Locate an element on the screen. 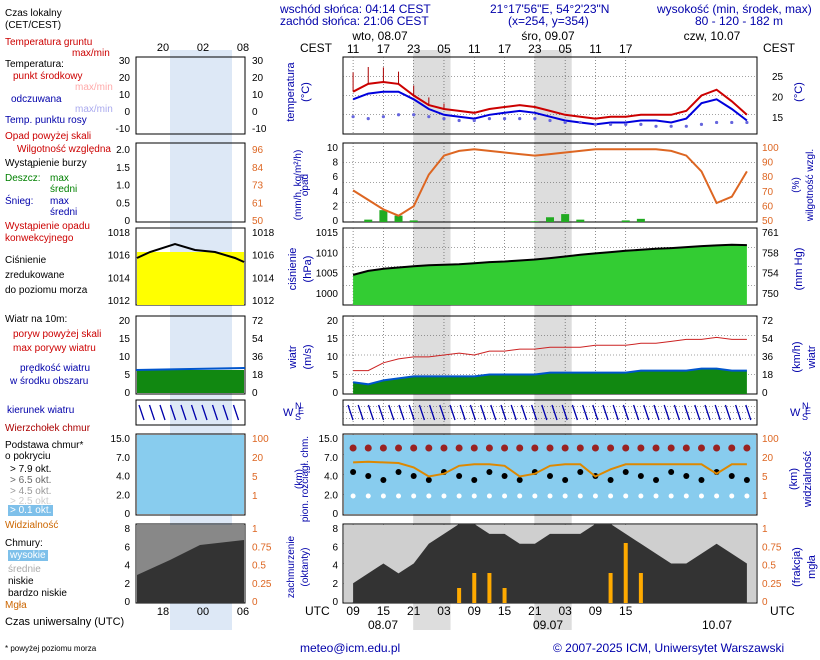 The height and width of the screenshot is (660, 820). compass-s-right: S is located at coordinates (805, 417).